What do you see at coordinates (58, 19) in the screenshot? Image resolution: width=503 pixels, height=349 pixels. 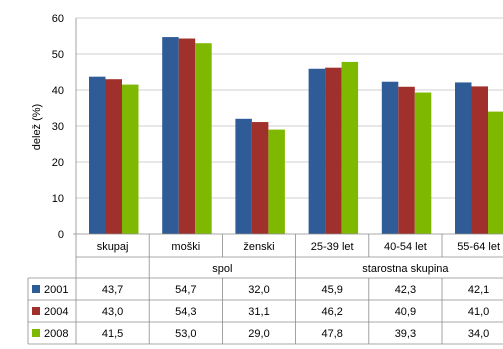 I see `y-tick-label: 60` at bounding box center [58, 19].